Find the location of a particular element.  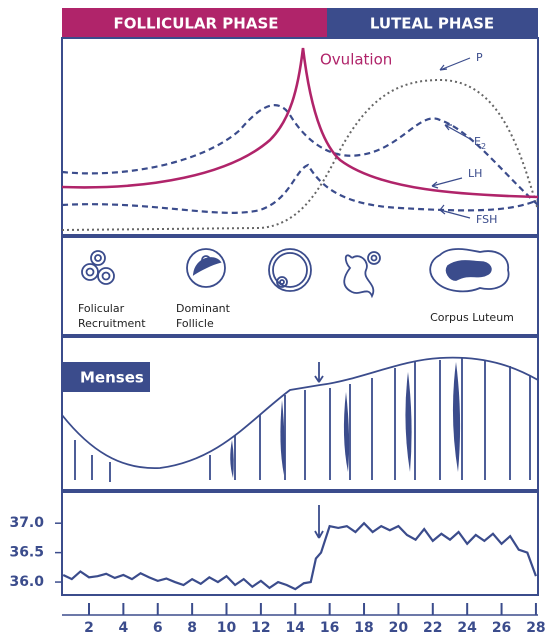

x-tick-label: 26 is located at coordinates (501, 628).